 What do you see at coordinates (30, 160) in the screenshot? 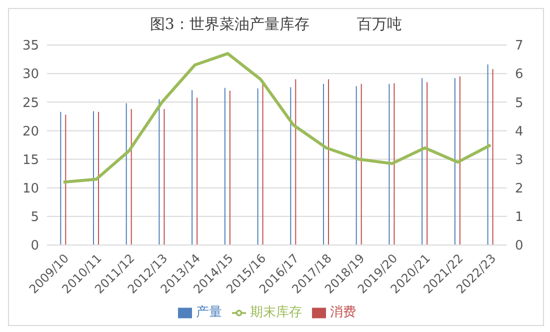
I see `y-tick-label: 15` at bounding box center [30, 160].